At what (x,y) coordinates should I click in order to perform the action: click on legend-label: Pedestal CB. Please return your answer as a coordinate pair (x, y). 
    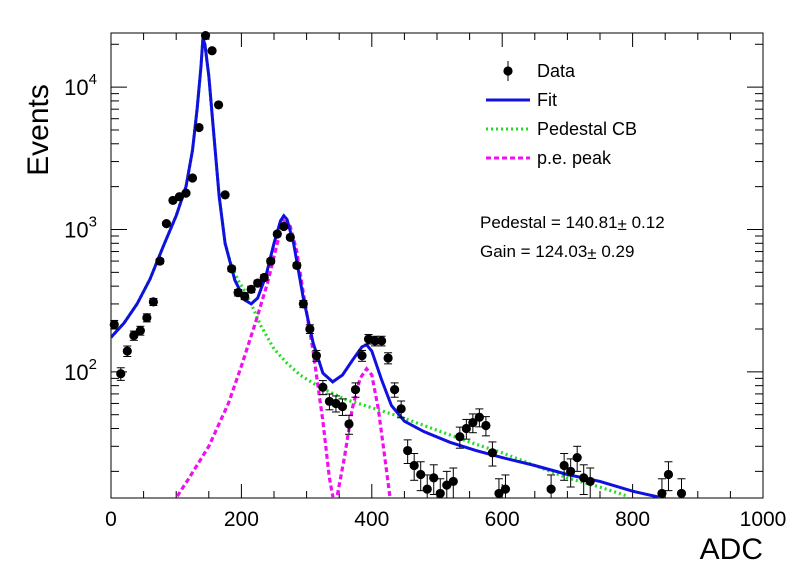
    Looking at the image, I should click on (587, 129).